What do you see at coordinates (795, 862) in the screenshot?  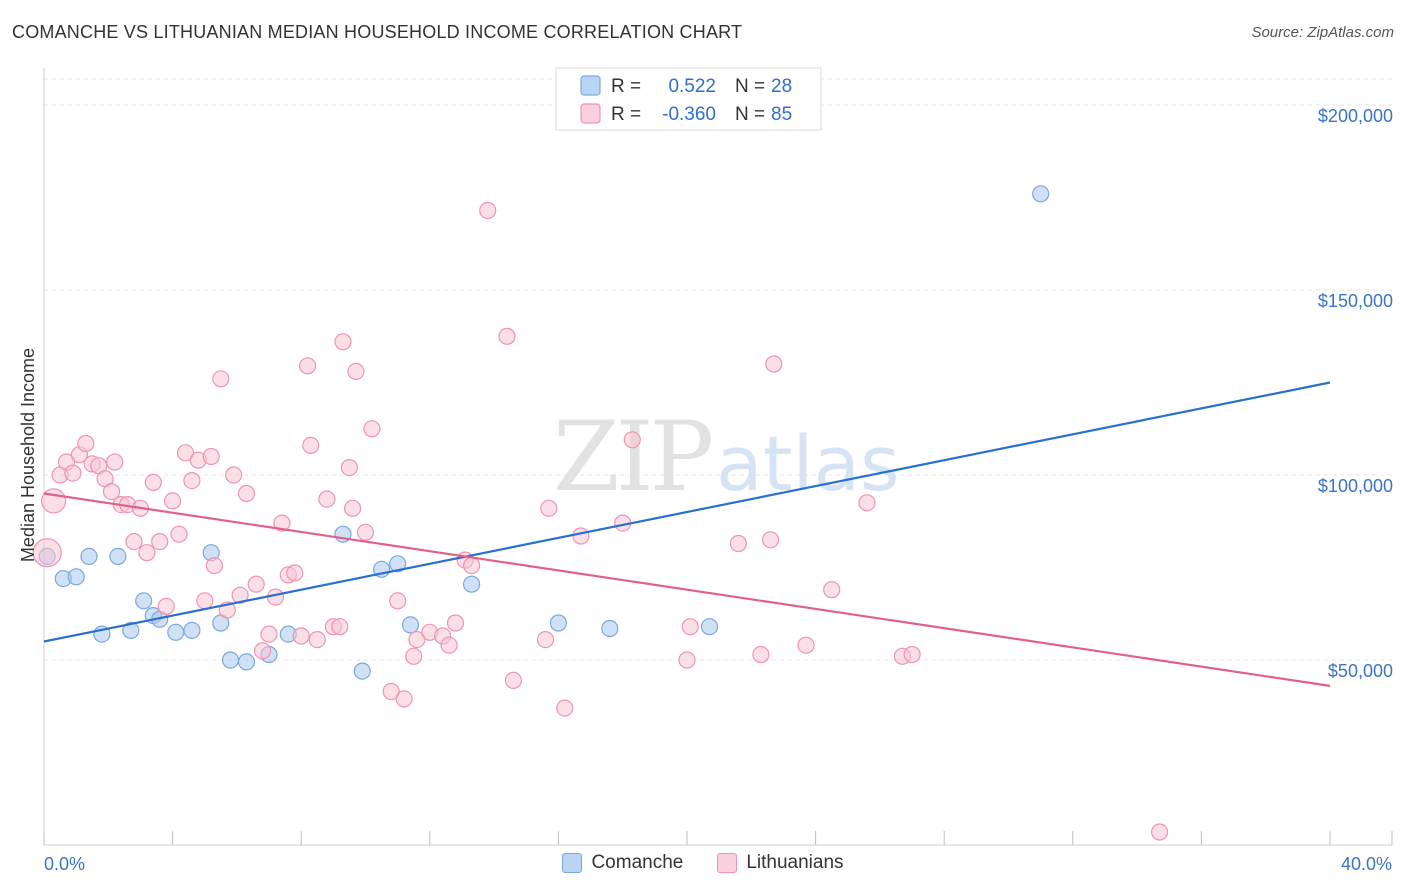 I see `legend-label-lithuanians: Lithuanians` at bounding box center [795, 862].